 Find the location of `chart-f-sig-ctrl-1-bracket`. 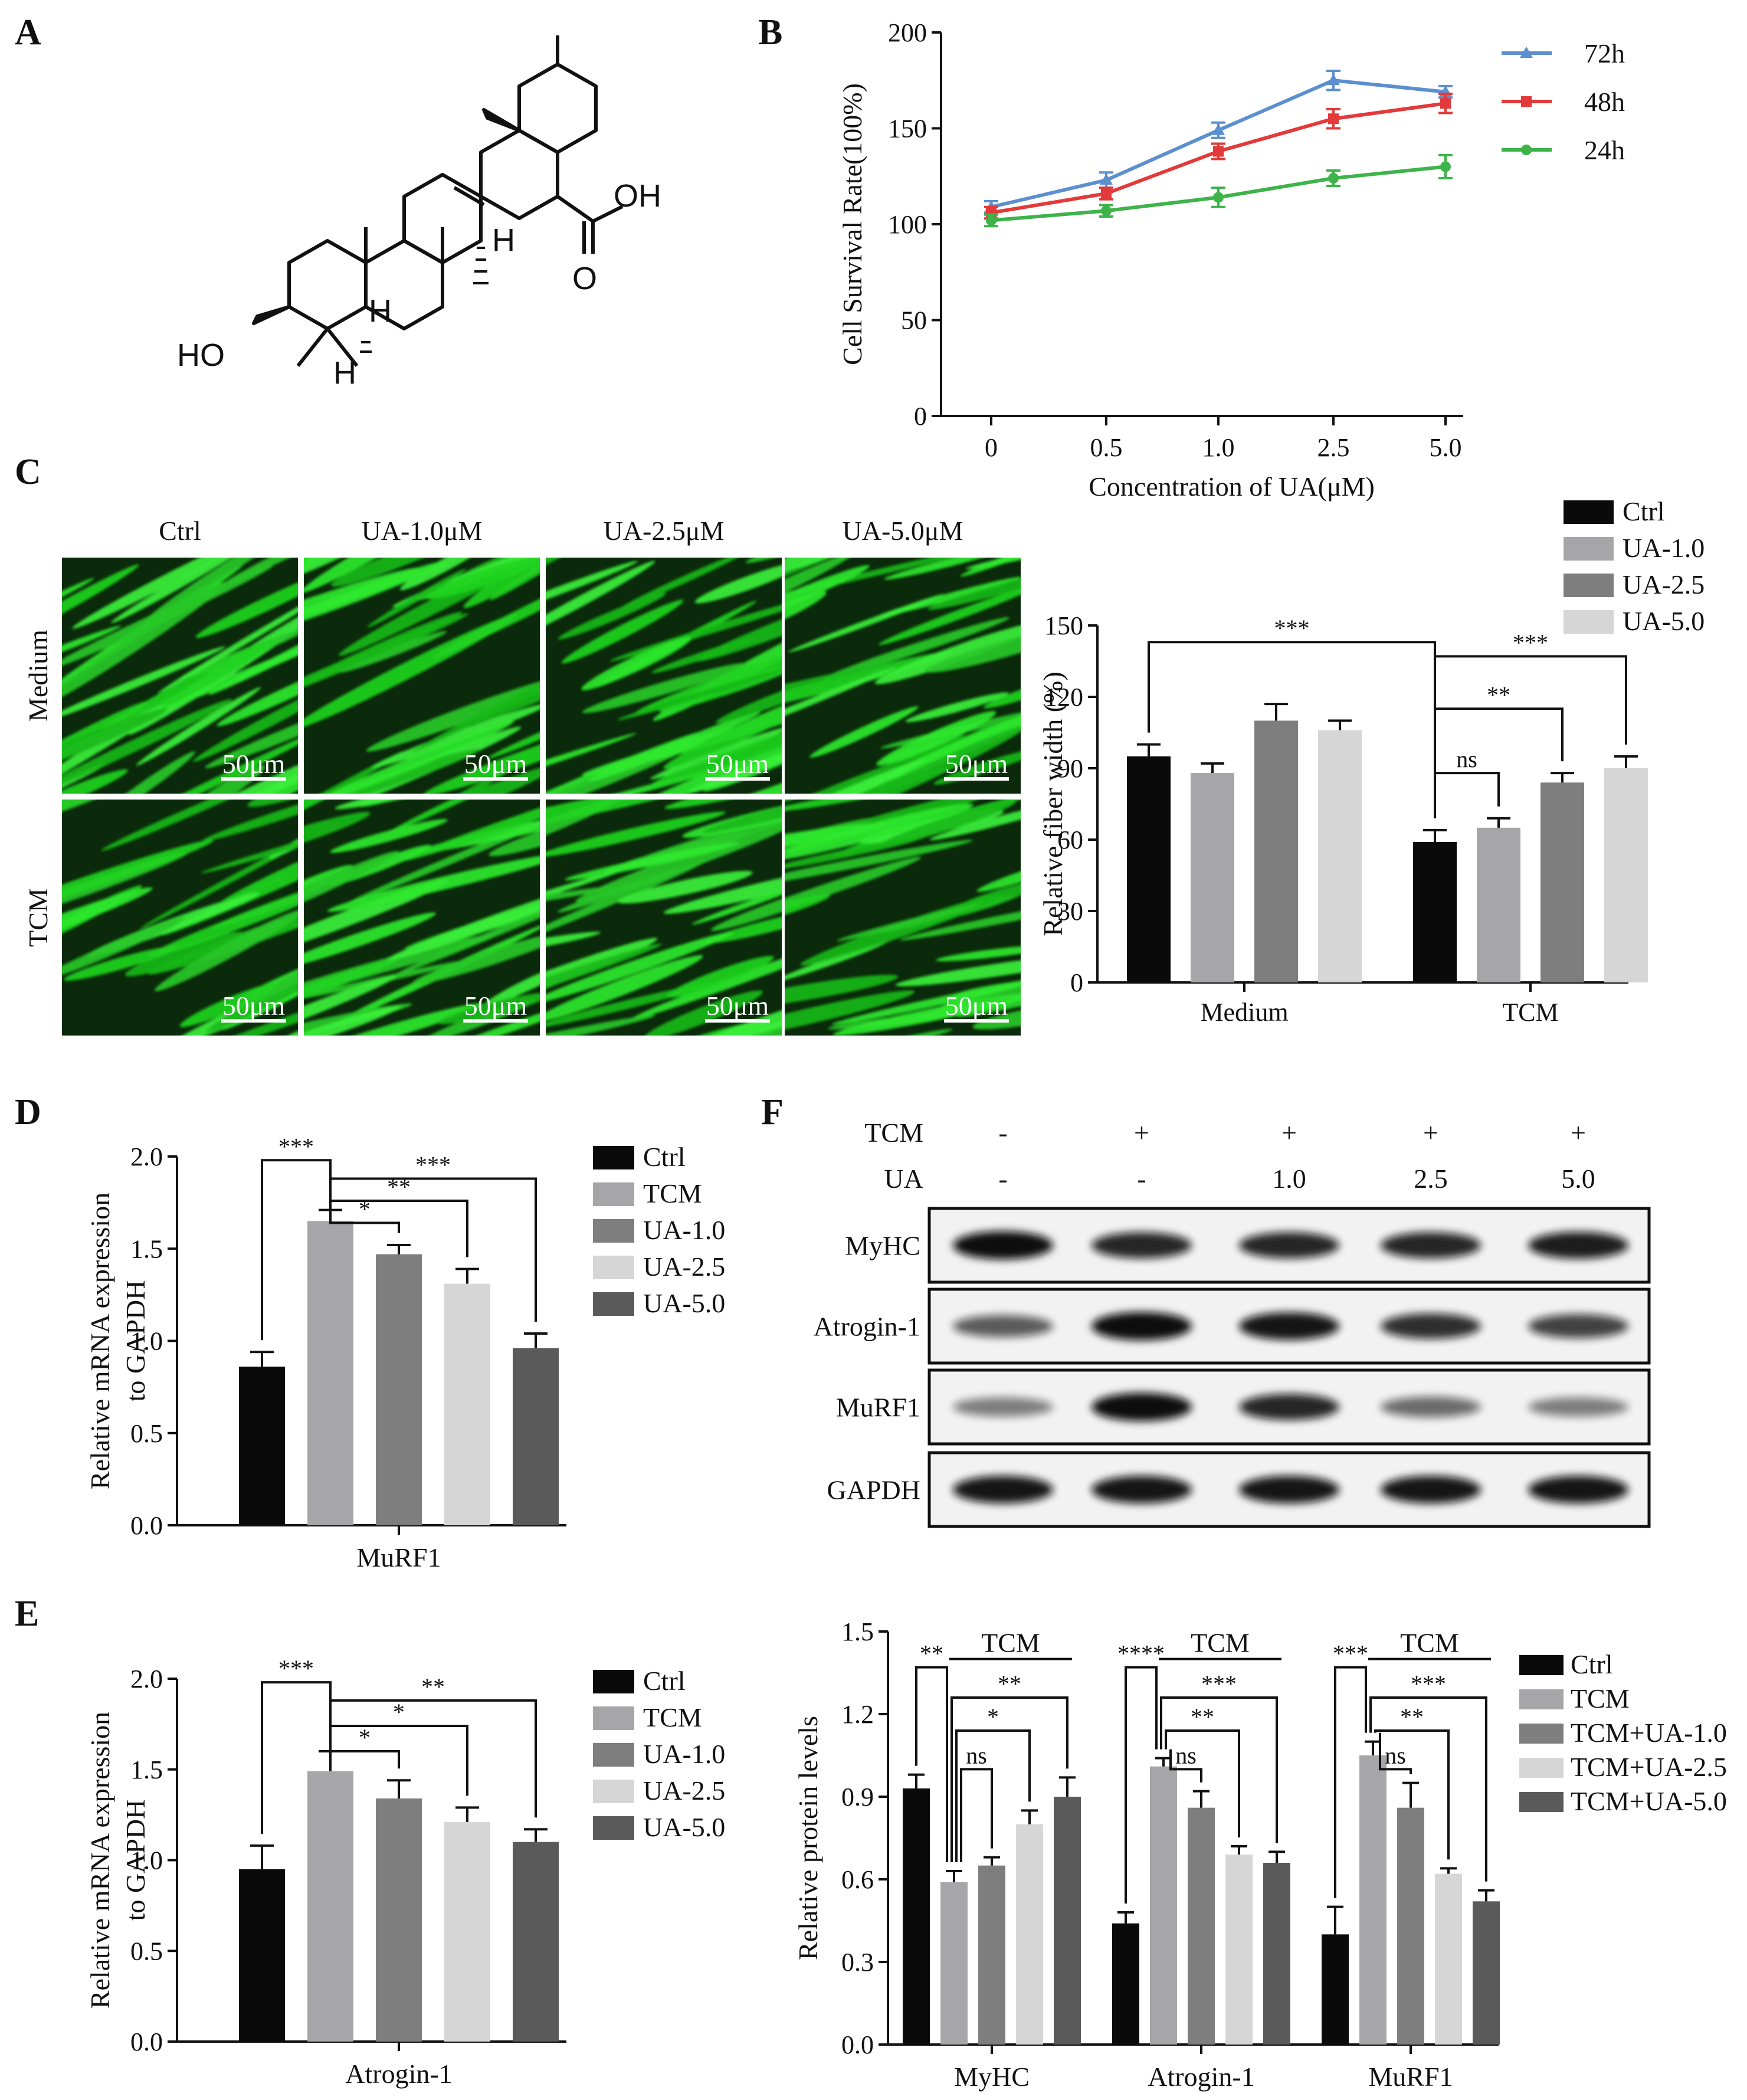

chart-f-sig-ctrl-1-bracket is located at coordinates (1141, 1785).